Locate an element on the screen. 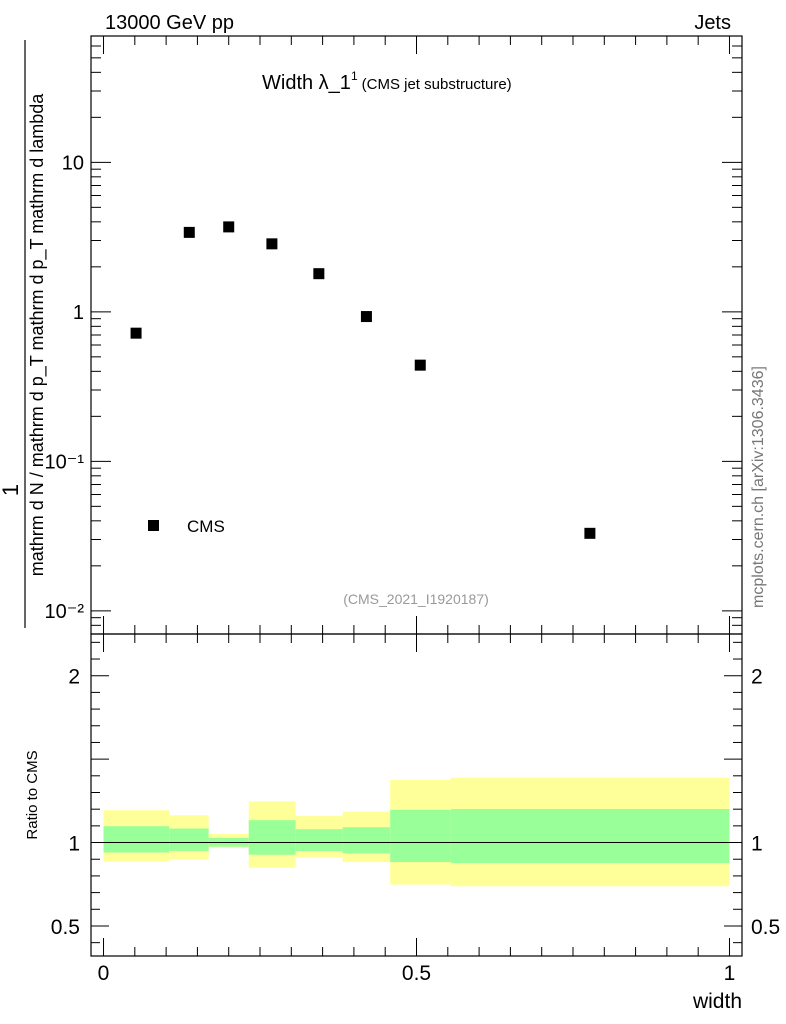 This screenshot has height=1024, width=786. main-y-tick-label: 10 is located at coordinates (73, 163).